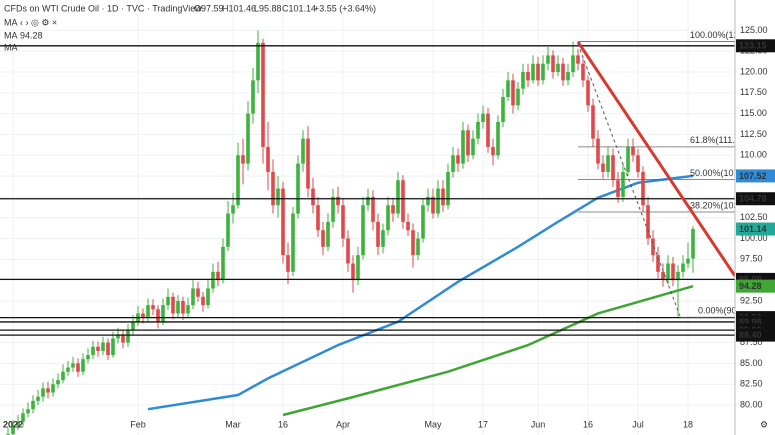 This screenshot has height=435, width=775. I want to click on settings-icon: ⚙, so click(764, 424).